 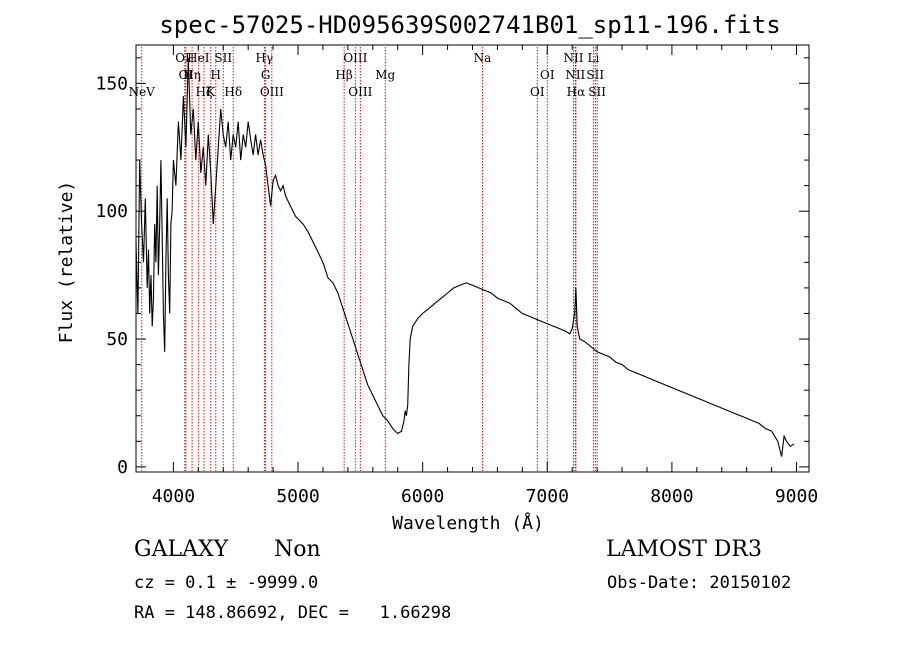 I want to click on line-marker-label: Hγ, so click(x=265, y=58).